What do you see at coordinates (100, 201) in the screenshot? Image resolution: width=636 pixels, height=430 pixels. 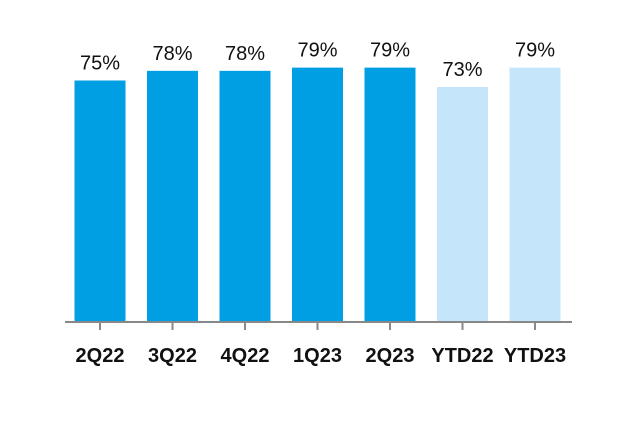 I see `bar-2q22` at bounding box center [100, 201].